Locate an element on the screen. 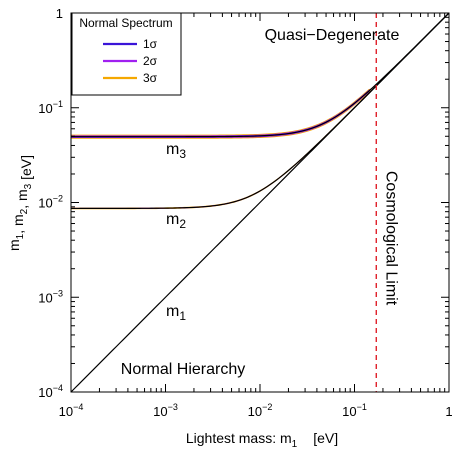  x-tick-label: 10⁻¹ is located at coordinates (354, 410).